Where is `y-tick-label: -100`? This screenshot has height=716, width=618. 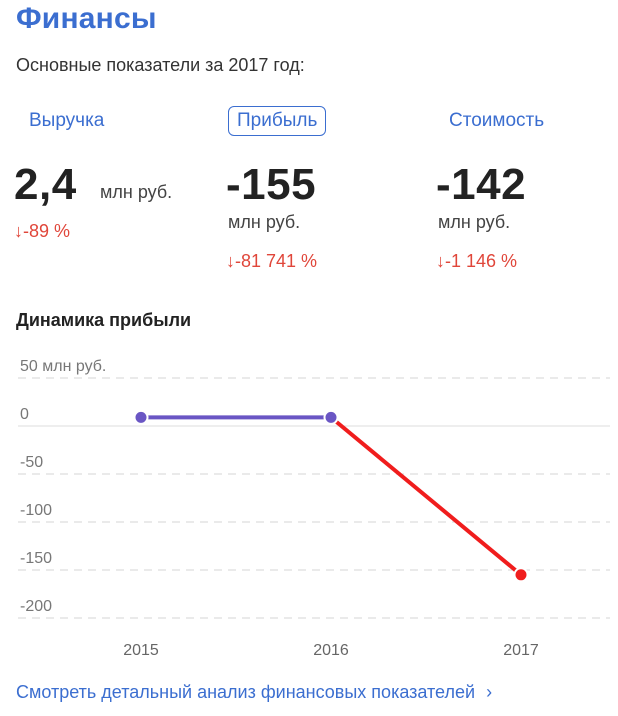
y-tick-label: -100 is located at coordinates (36, 510).